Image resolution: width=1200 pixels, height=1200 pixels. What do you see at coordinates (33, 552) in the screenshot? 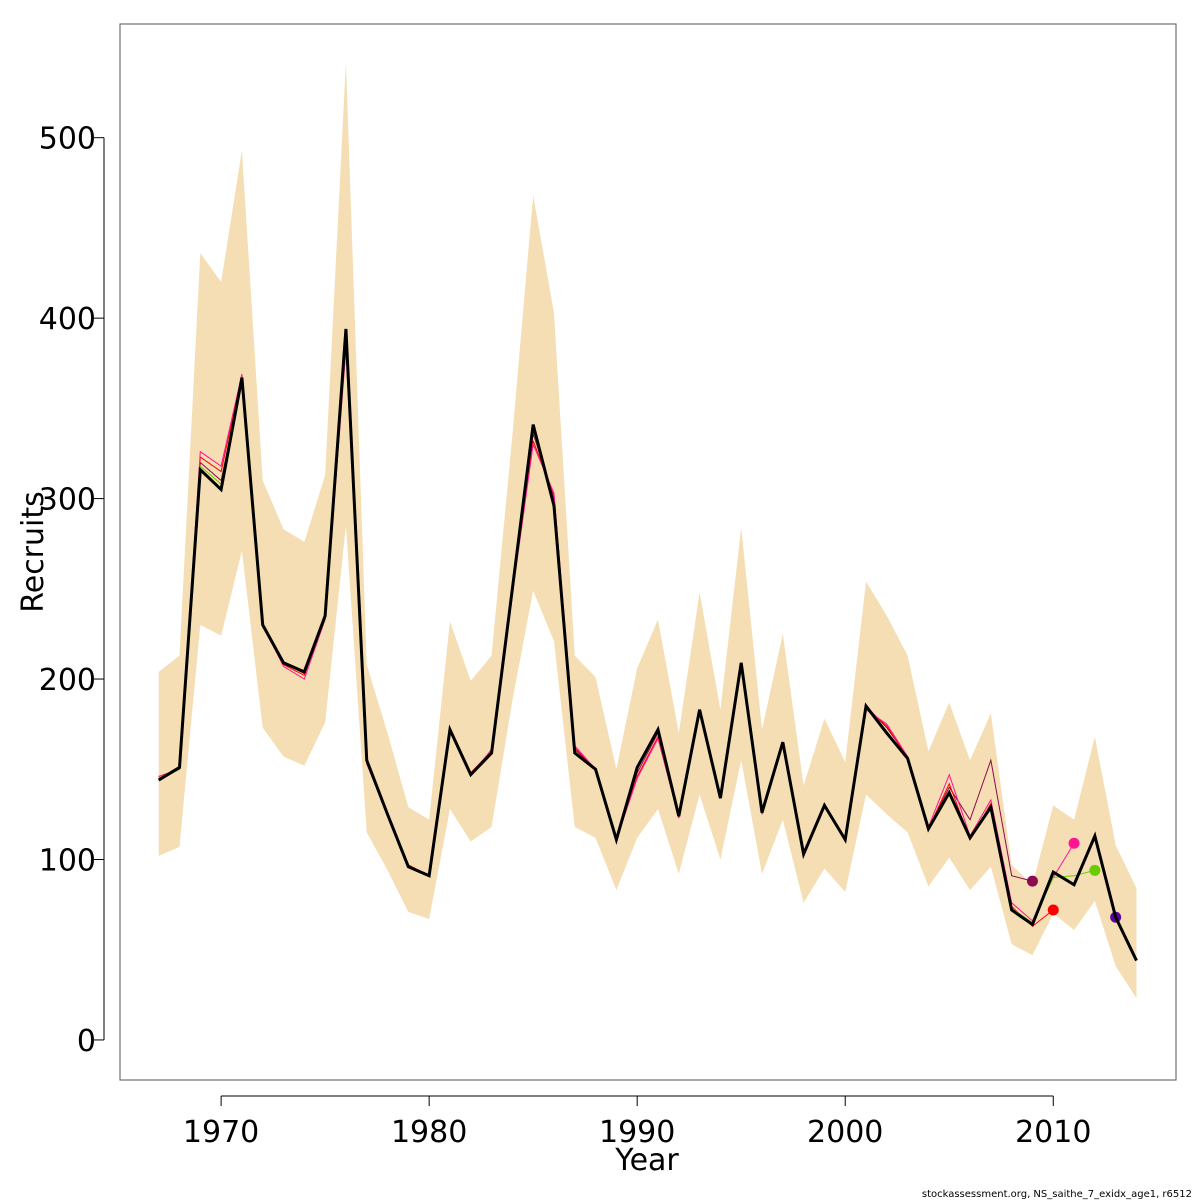
I see `y-axis-label: Recruits` at bounding box center [33, 552].